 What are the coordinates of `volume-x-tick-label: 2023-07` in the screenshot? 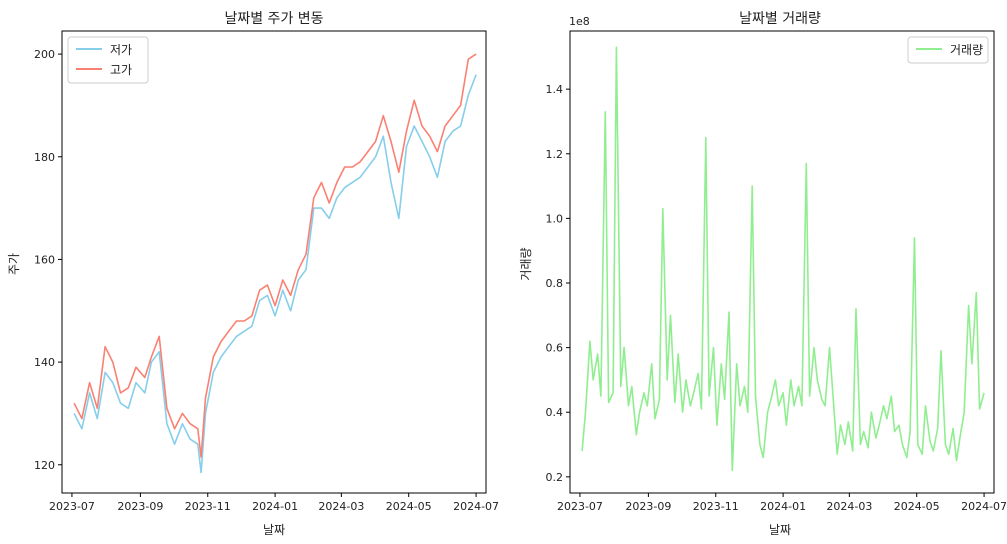 It's located at (580, 506).